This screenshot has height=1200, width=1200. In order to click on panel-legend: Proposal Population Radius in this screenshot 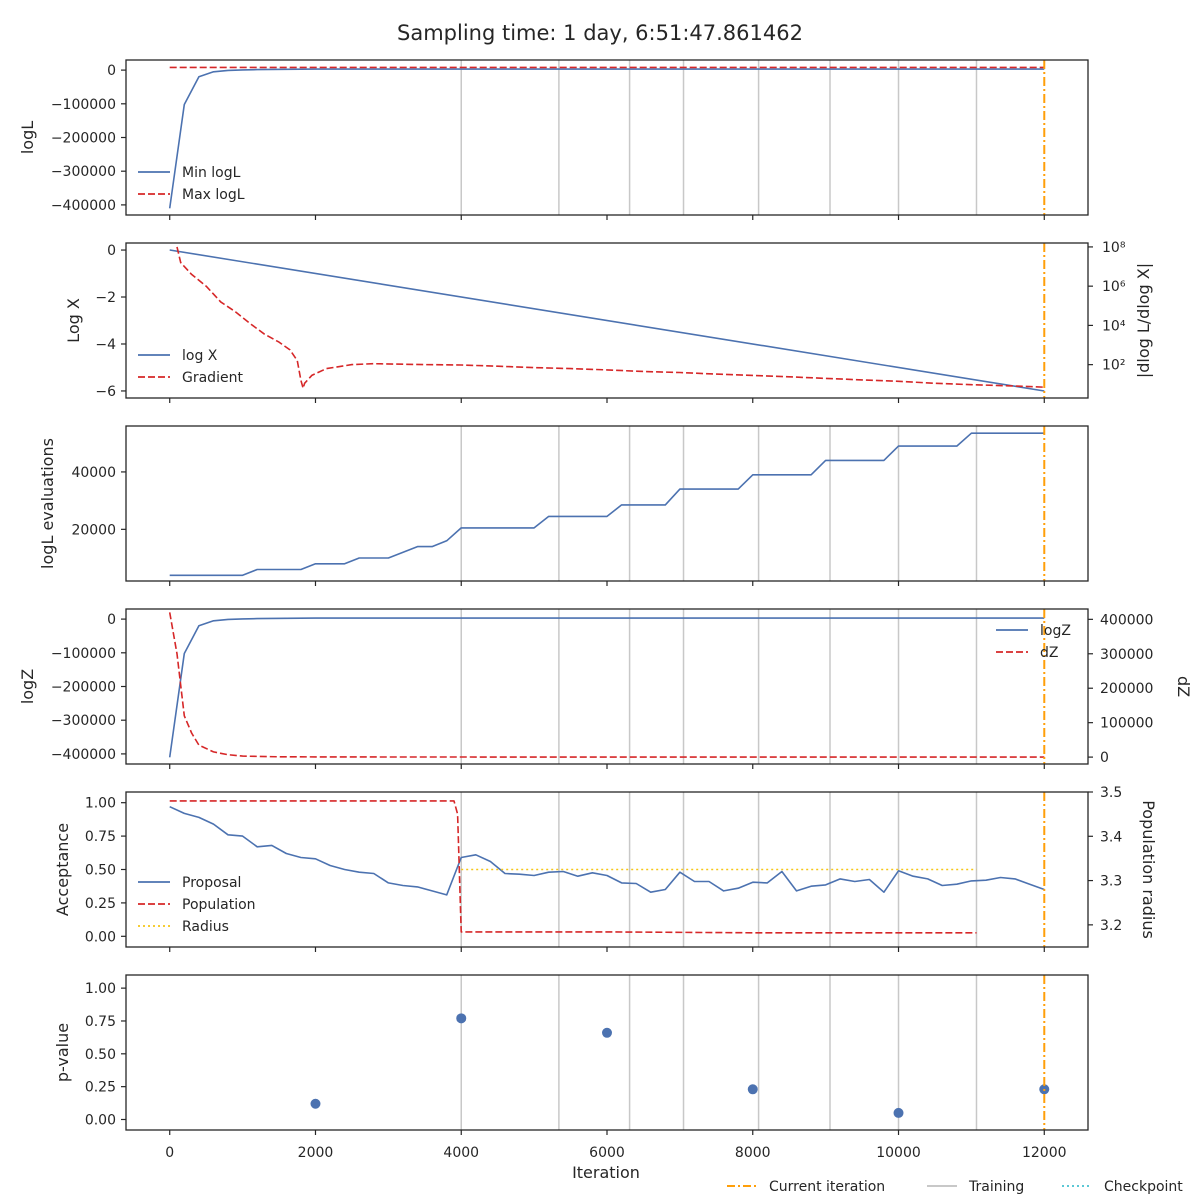, I will do `click(197, 905)`.